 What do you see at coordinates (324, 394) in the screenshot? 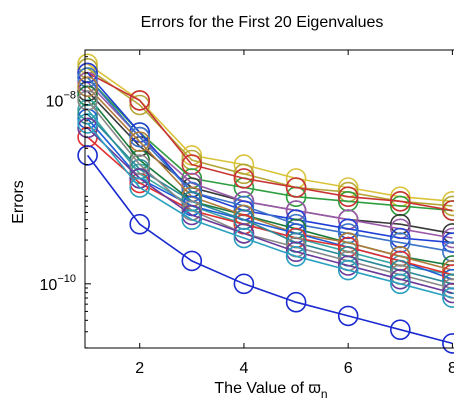
I see `x-axis-label-subscript: n` at bounding box center [324, 394].